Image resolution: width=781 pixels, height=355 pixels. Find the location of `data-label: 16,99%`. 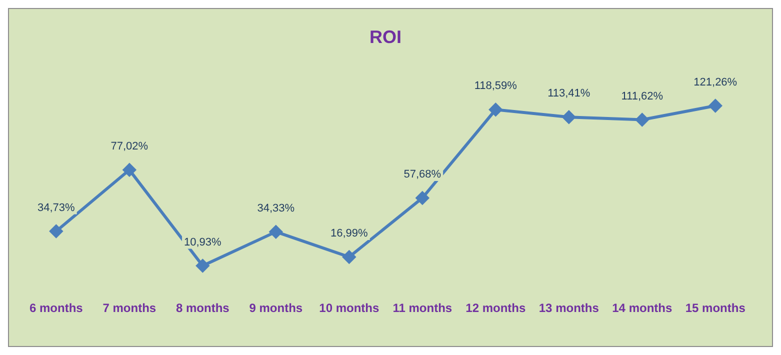

data-label: 16,99% is located at coordinates (349, 233).